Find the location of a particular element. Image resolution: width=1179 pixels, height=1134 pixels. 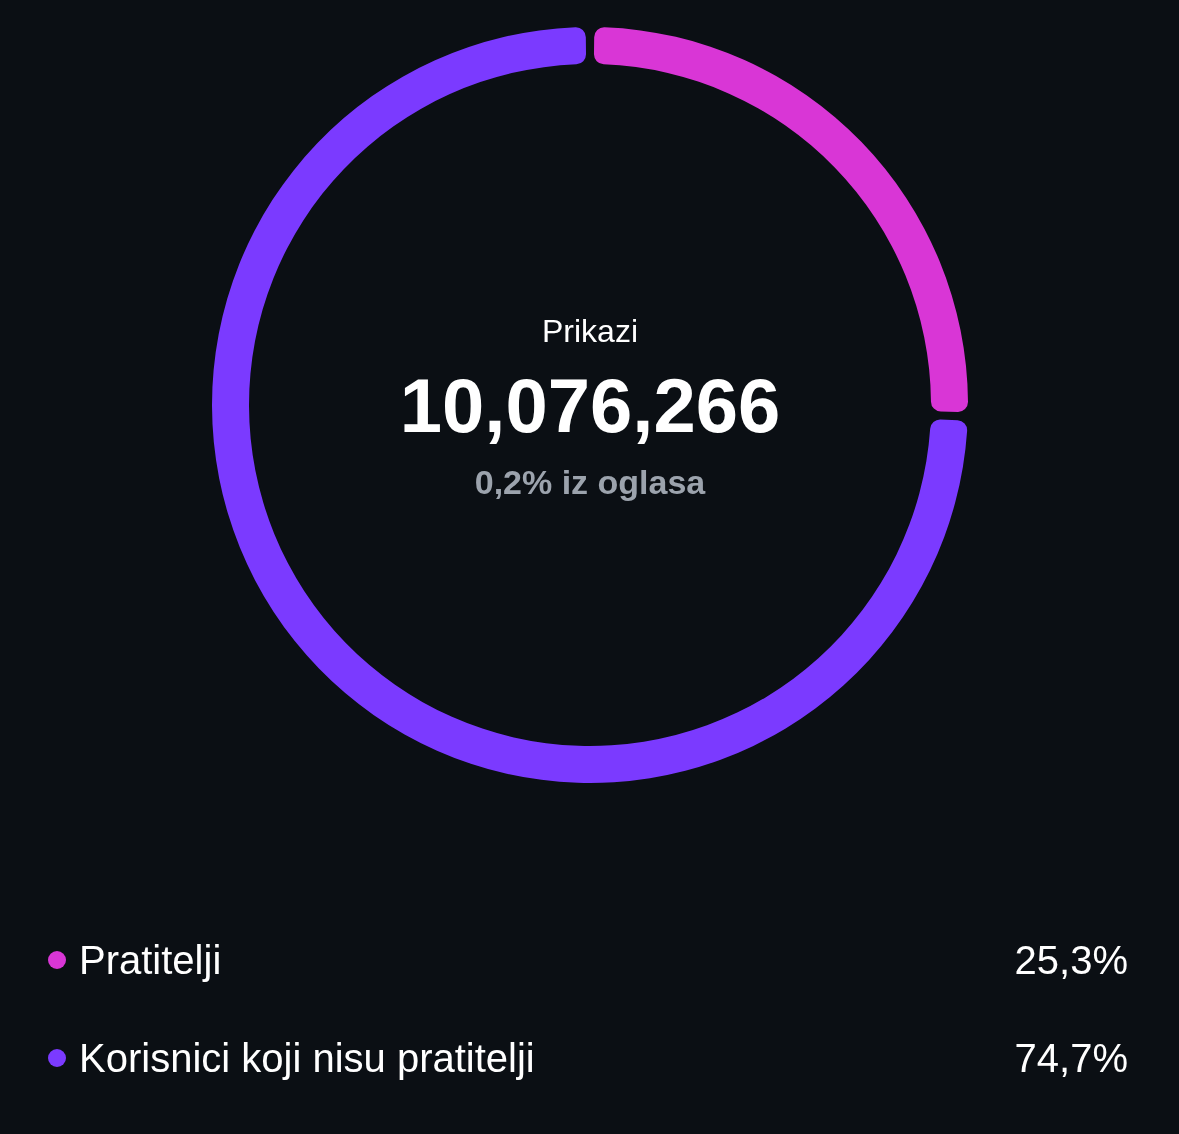

text: Prikazi is located at coordinates (590, 331).